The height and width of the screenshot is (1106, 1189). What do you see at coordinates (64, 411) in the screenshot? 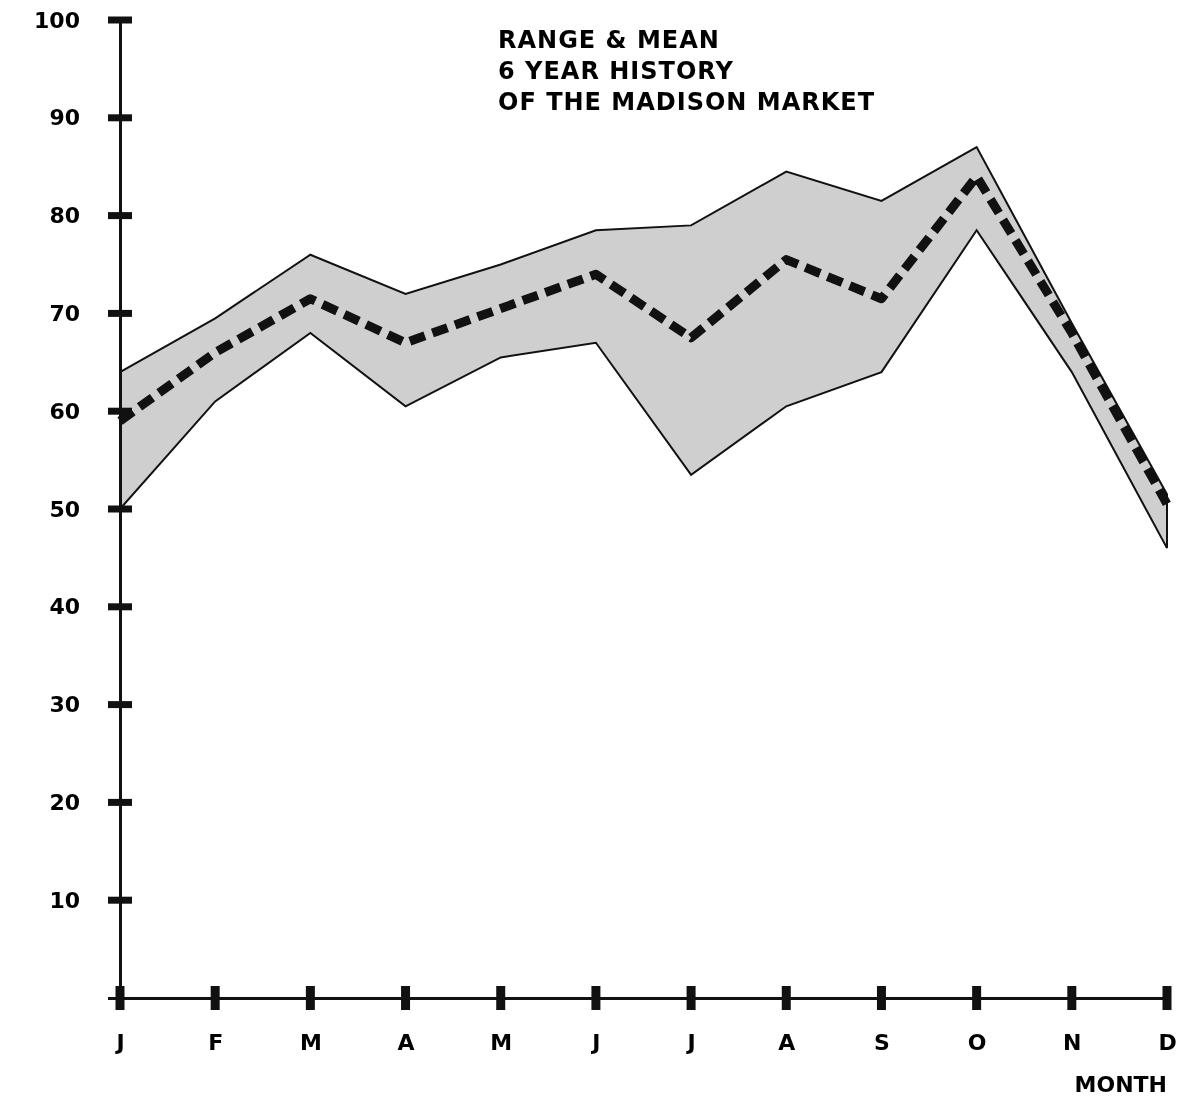
I see `y-tick-label: 60` at bounding box center [64, 411].